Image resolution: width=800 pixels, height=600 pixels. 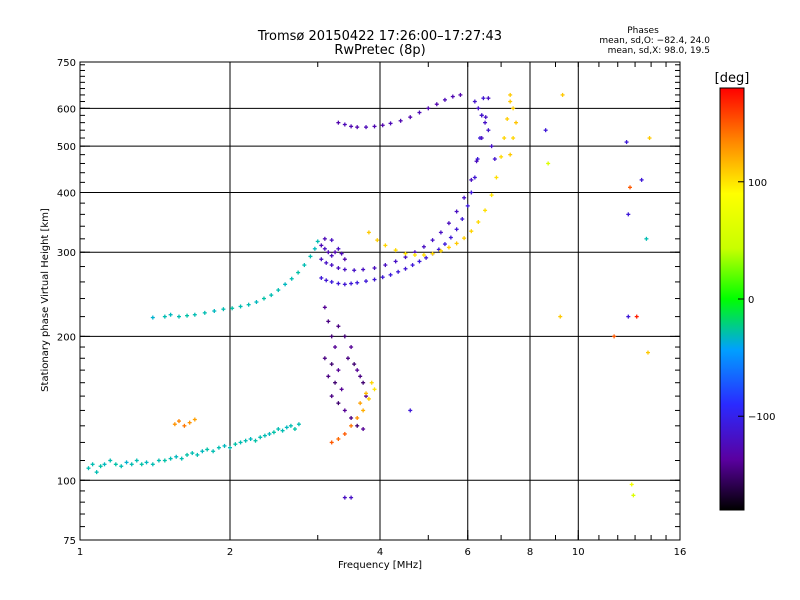 I want to click on y-tick-label: 100, so click(x=66, y=481).